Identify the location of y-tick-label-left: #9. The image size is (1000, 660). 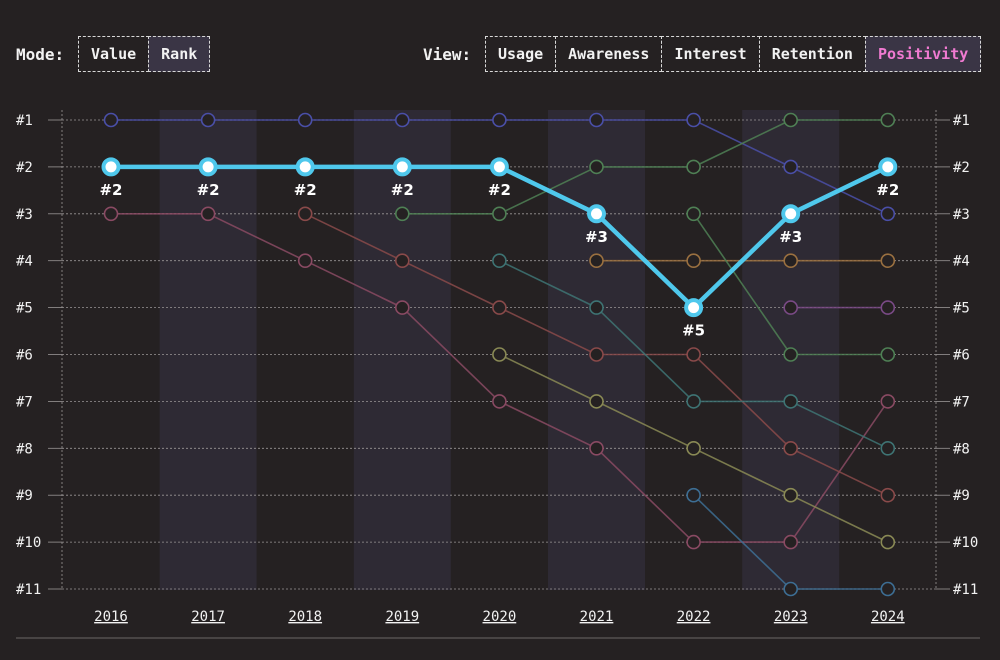
(24, 496).